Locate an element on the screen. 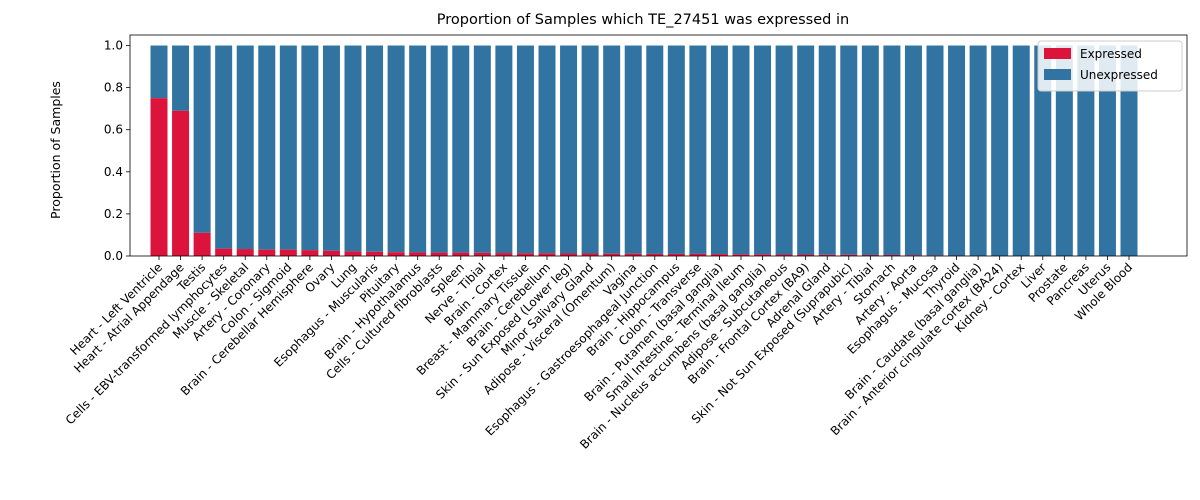  legend-label: Unexpressed is located at coordinates (1119, 75).